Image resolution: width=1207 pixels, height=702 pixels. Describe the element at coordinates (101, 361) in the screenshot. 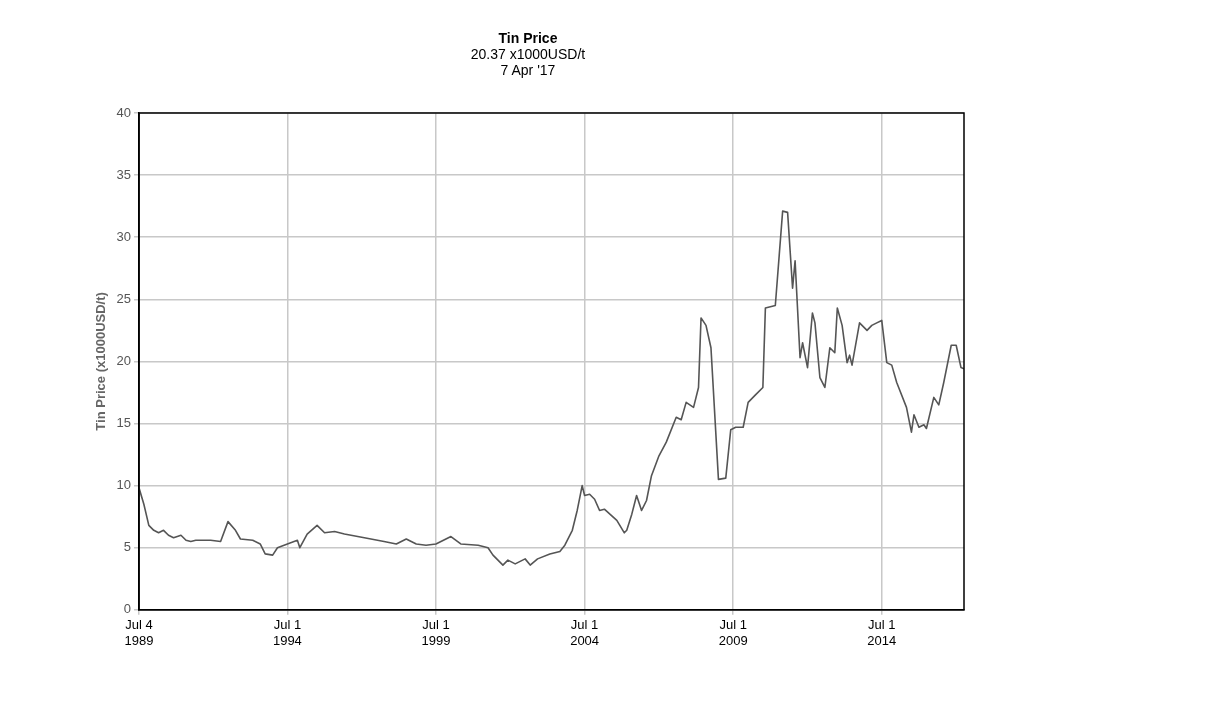

I see `y-axis-title: Tin Price (x1000USD/t)` at that location.